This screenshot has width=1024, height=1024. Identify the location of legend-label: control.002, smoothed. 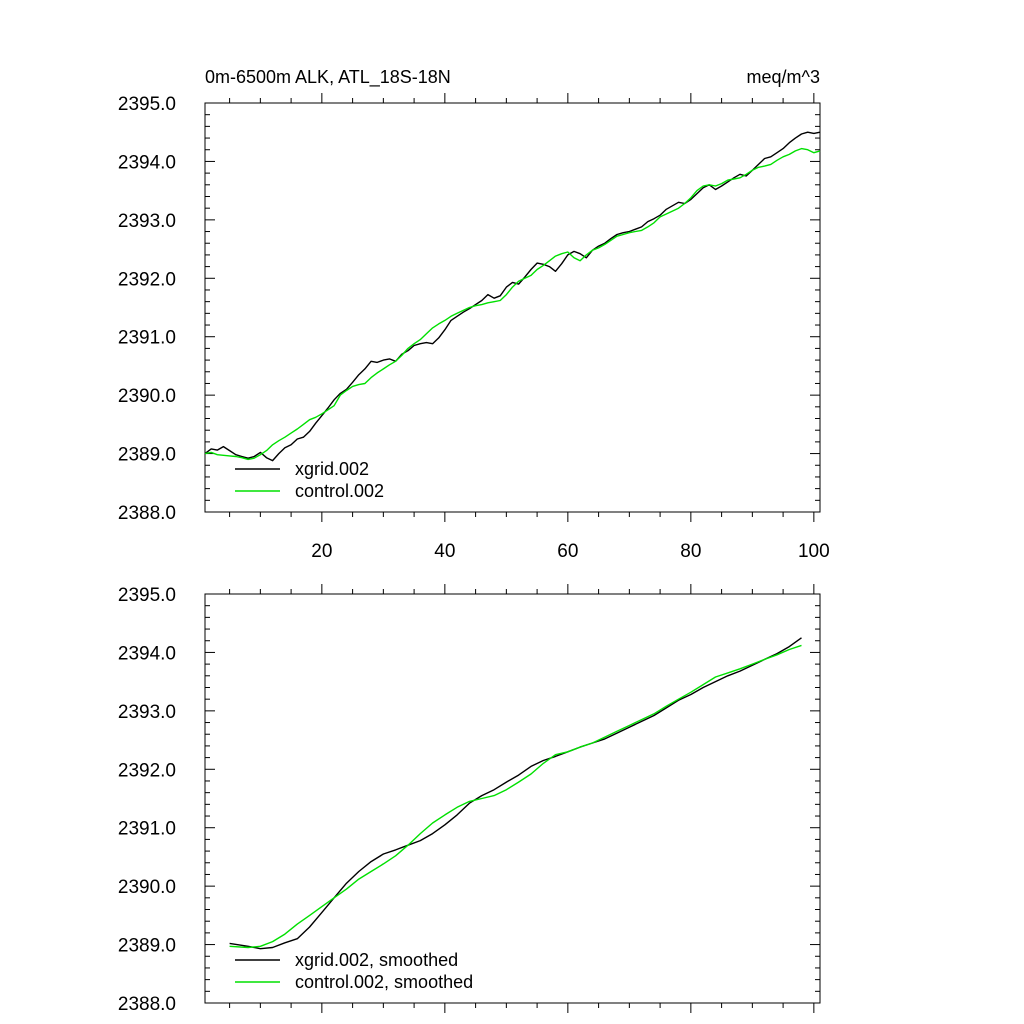
(384, 982).